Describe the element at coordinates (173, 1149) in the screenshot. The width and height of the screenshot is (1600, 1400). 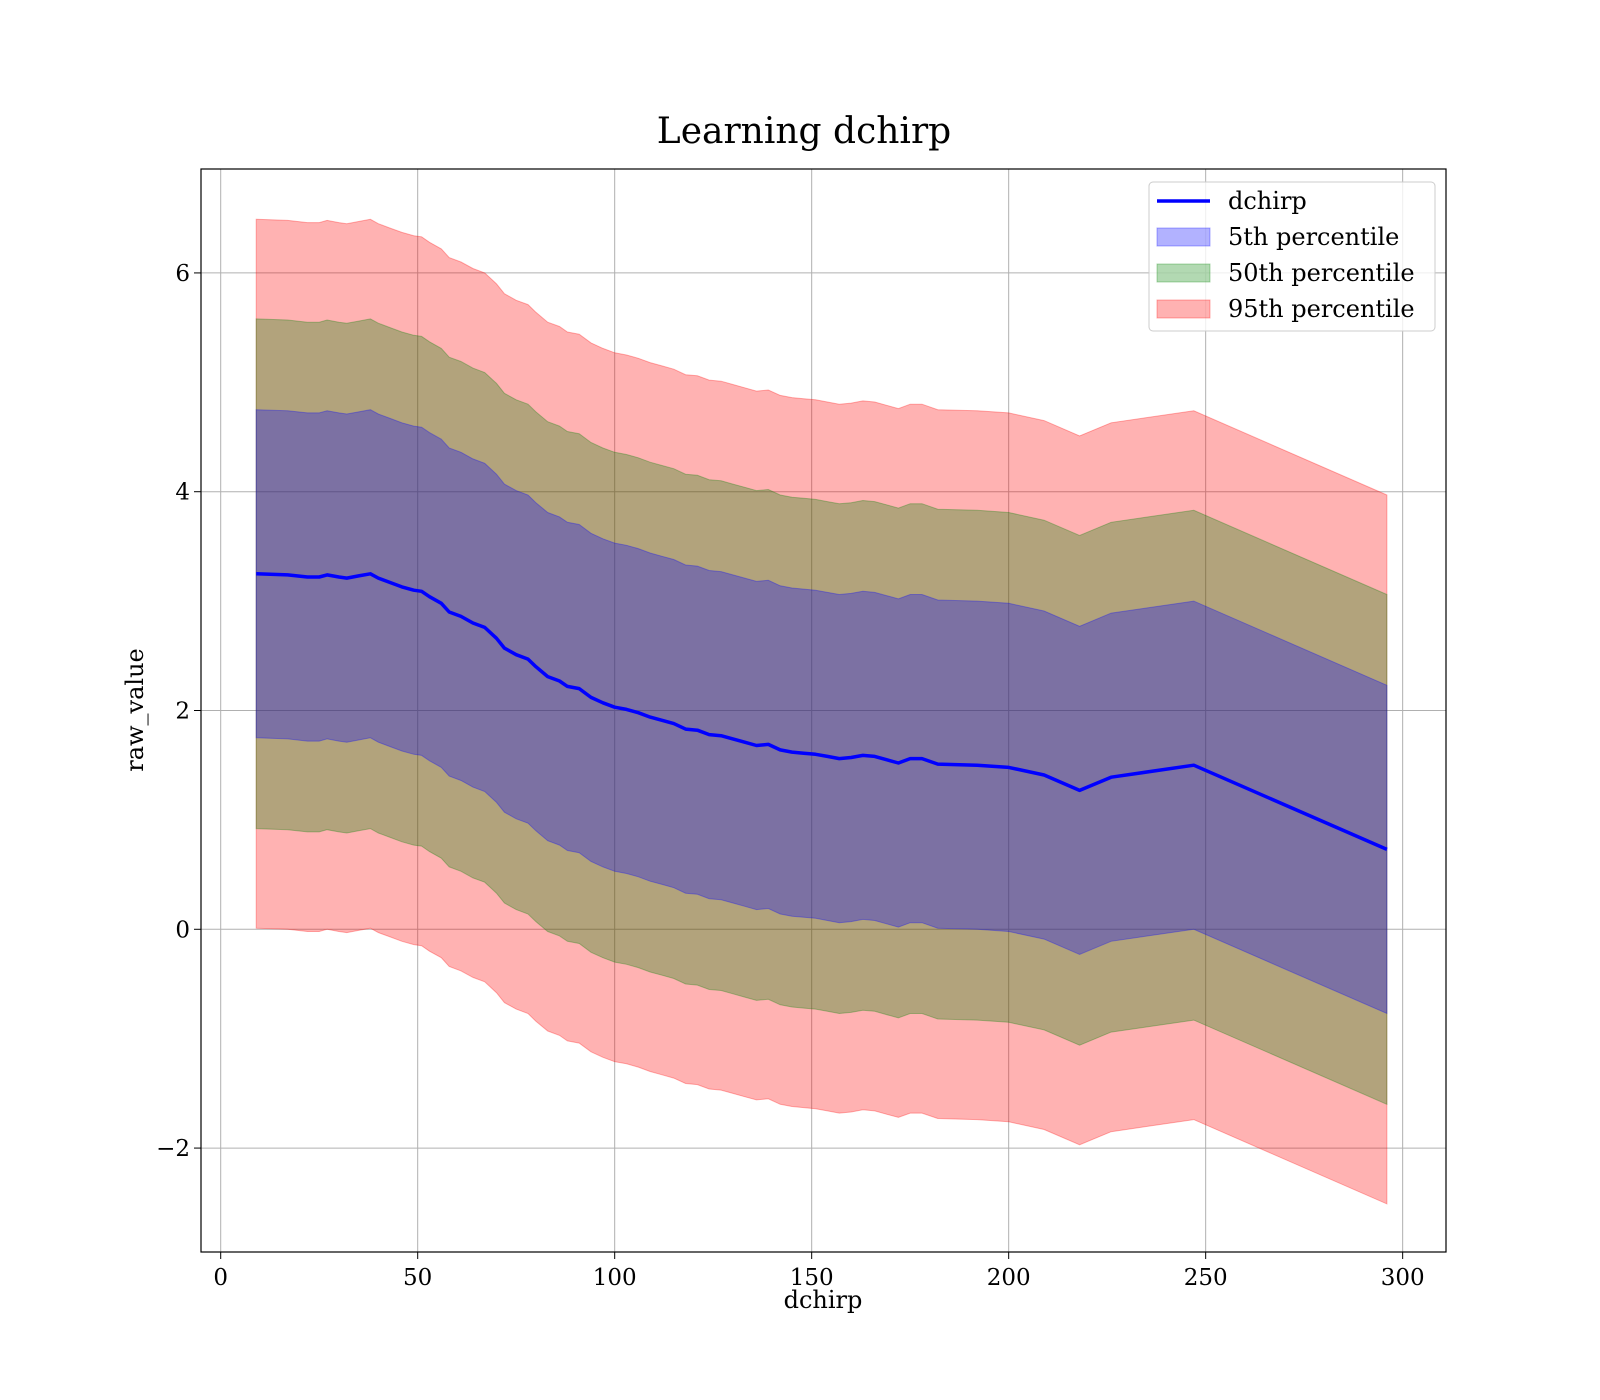
I see `y-tick-label-0: −2` at that location.